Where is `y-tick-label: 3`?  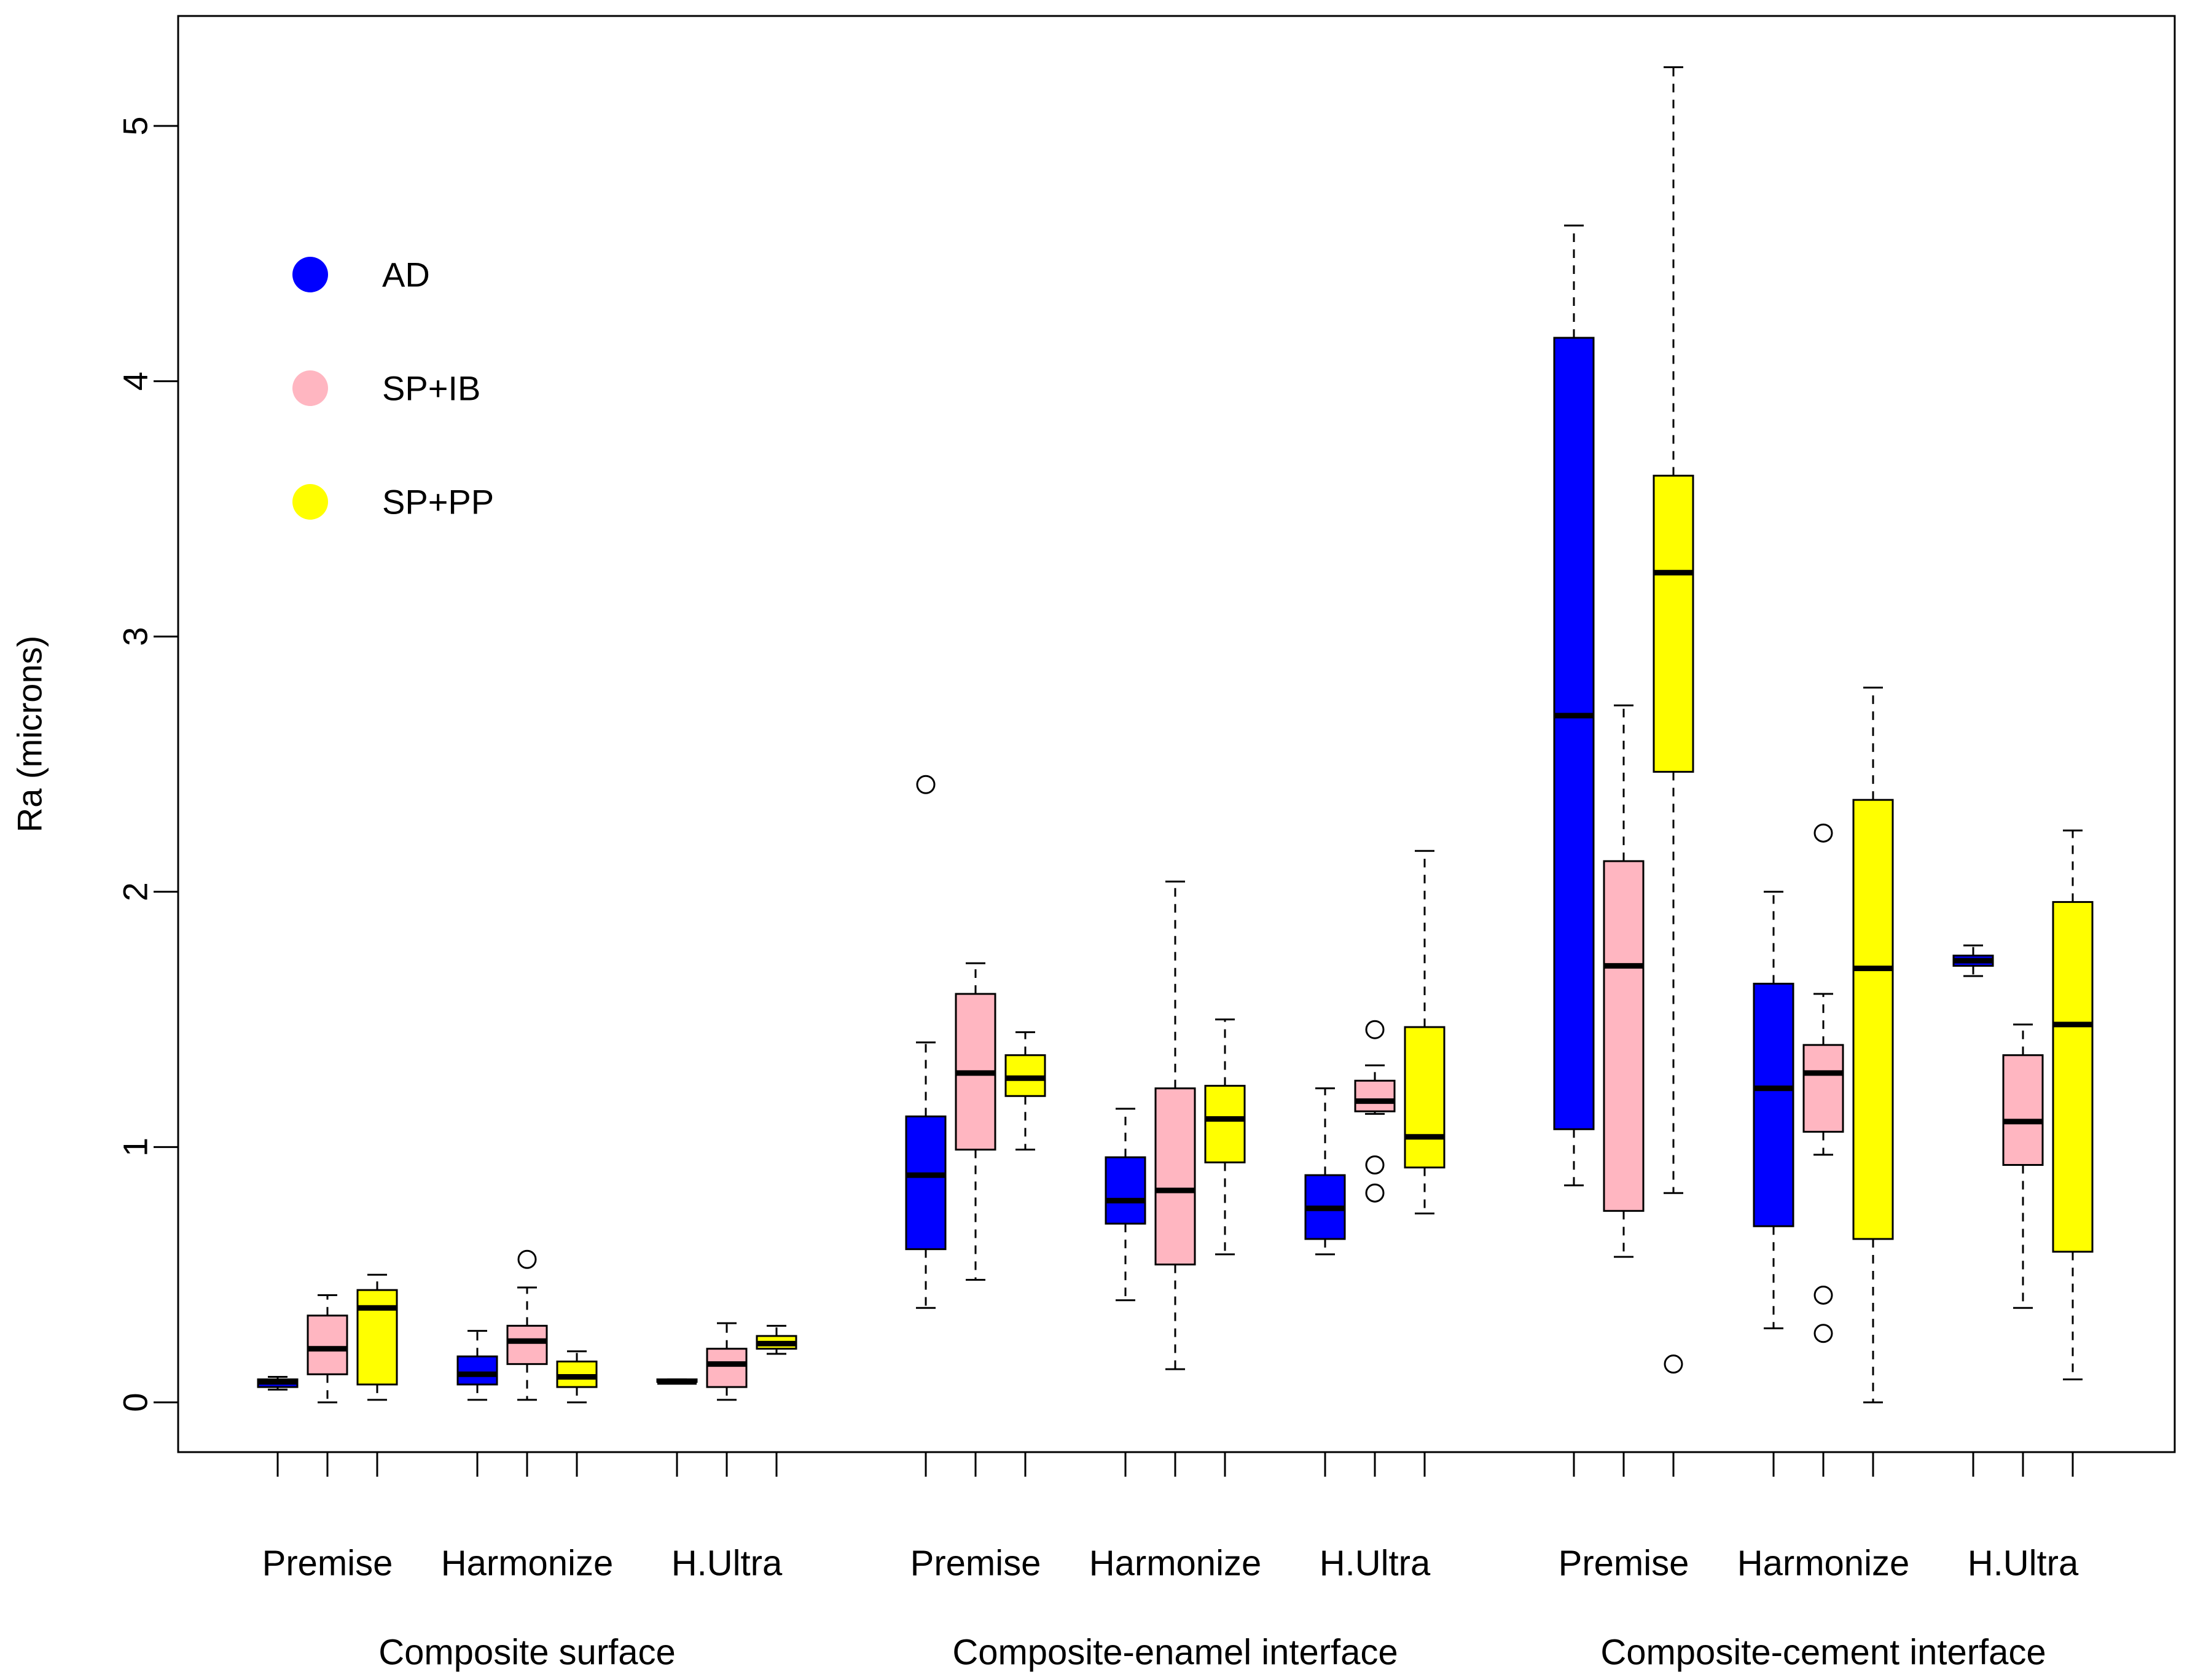
y-tick-label: 3 is located at coordinates (136, 636).